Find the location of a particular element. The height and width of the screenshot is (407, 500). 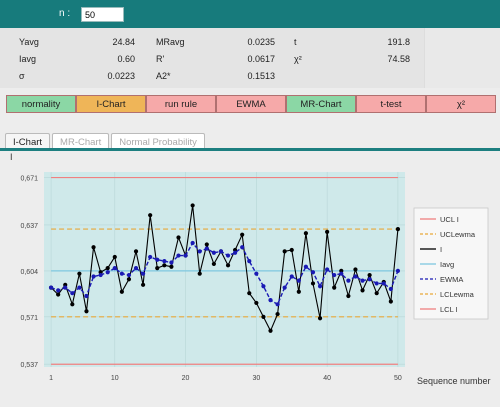

run-rule-button: run rule is located at coordinates (181, 104).